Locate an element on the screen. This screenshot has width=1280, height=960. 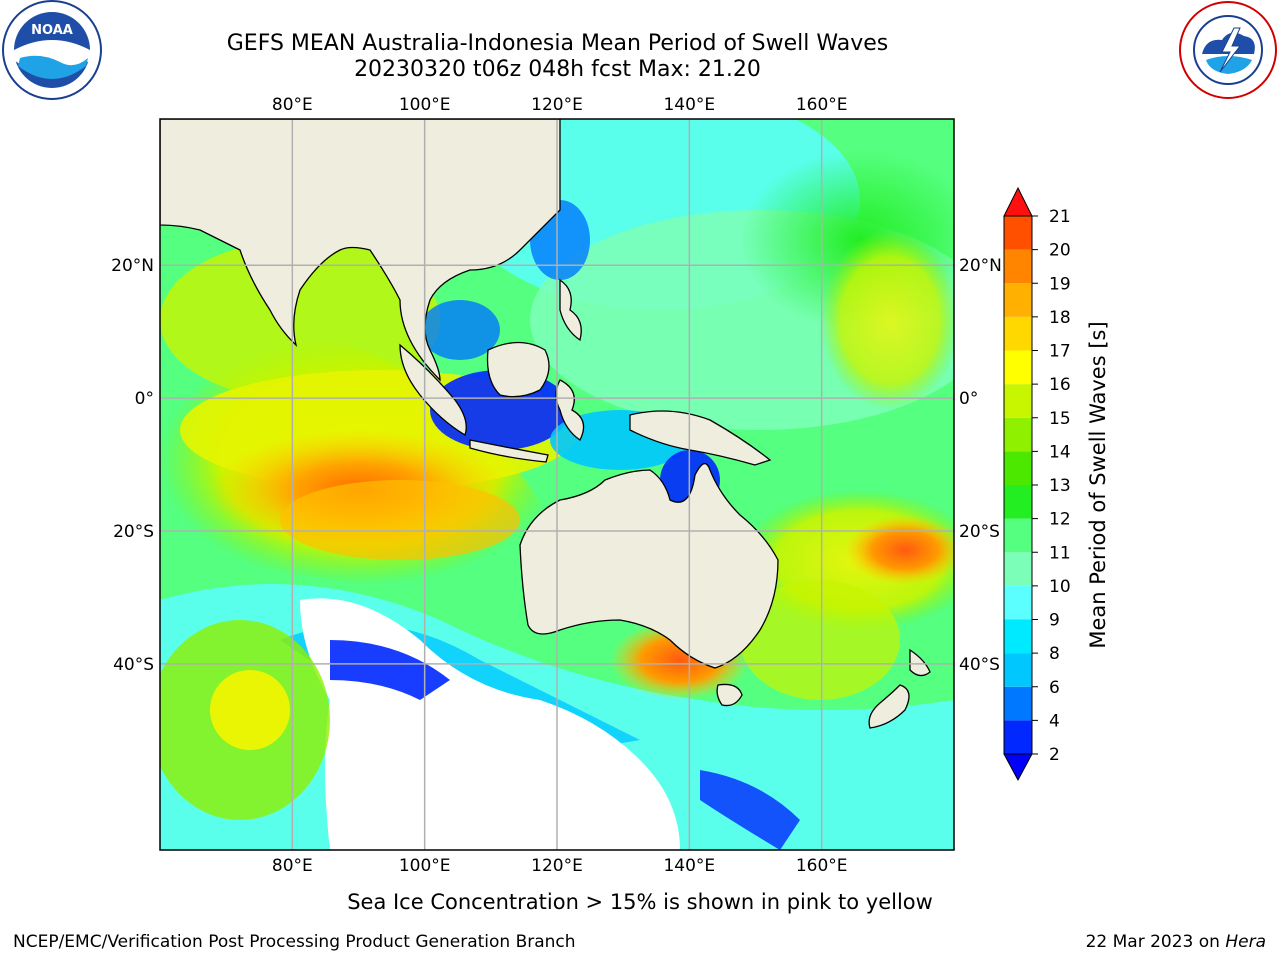
australia is located at coordinates (649, 566).